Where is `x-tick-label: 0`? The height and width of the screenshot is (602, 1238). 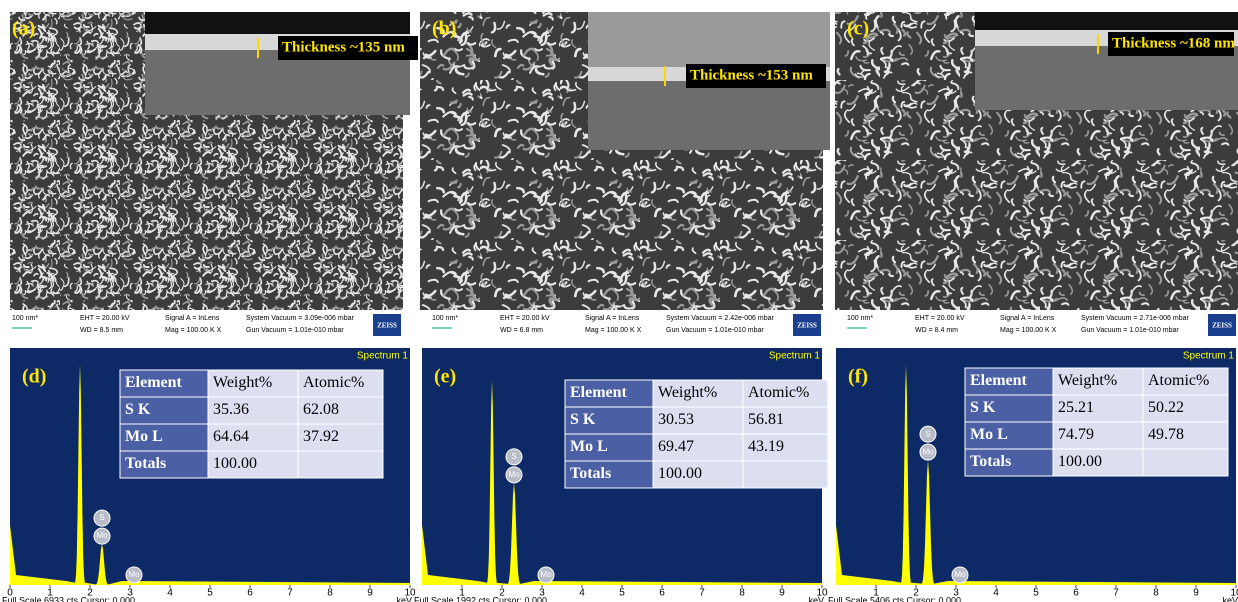
x-tick-label: 0 is located at coordinates (10, 593).